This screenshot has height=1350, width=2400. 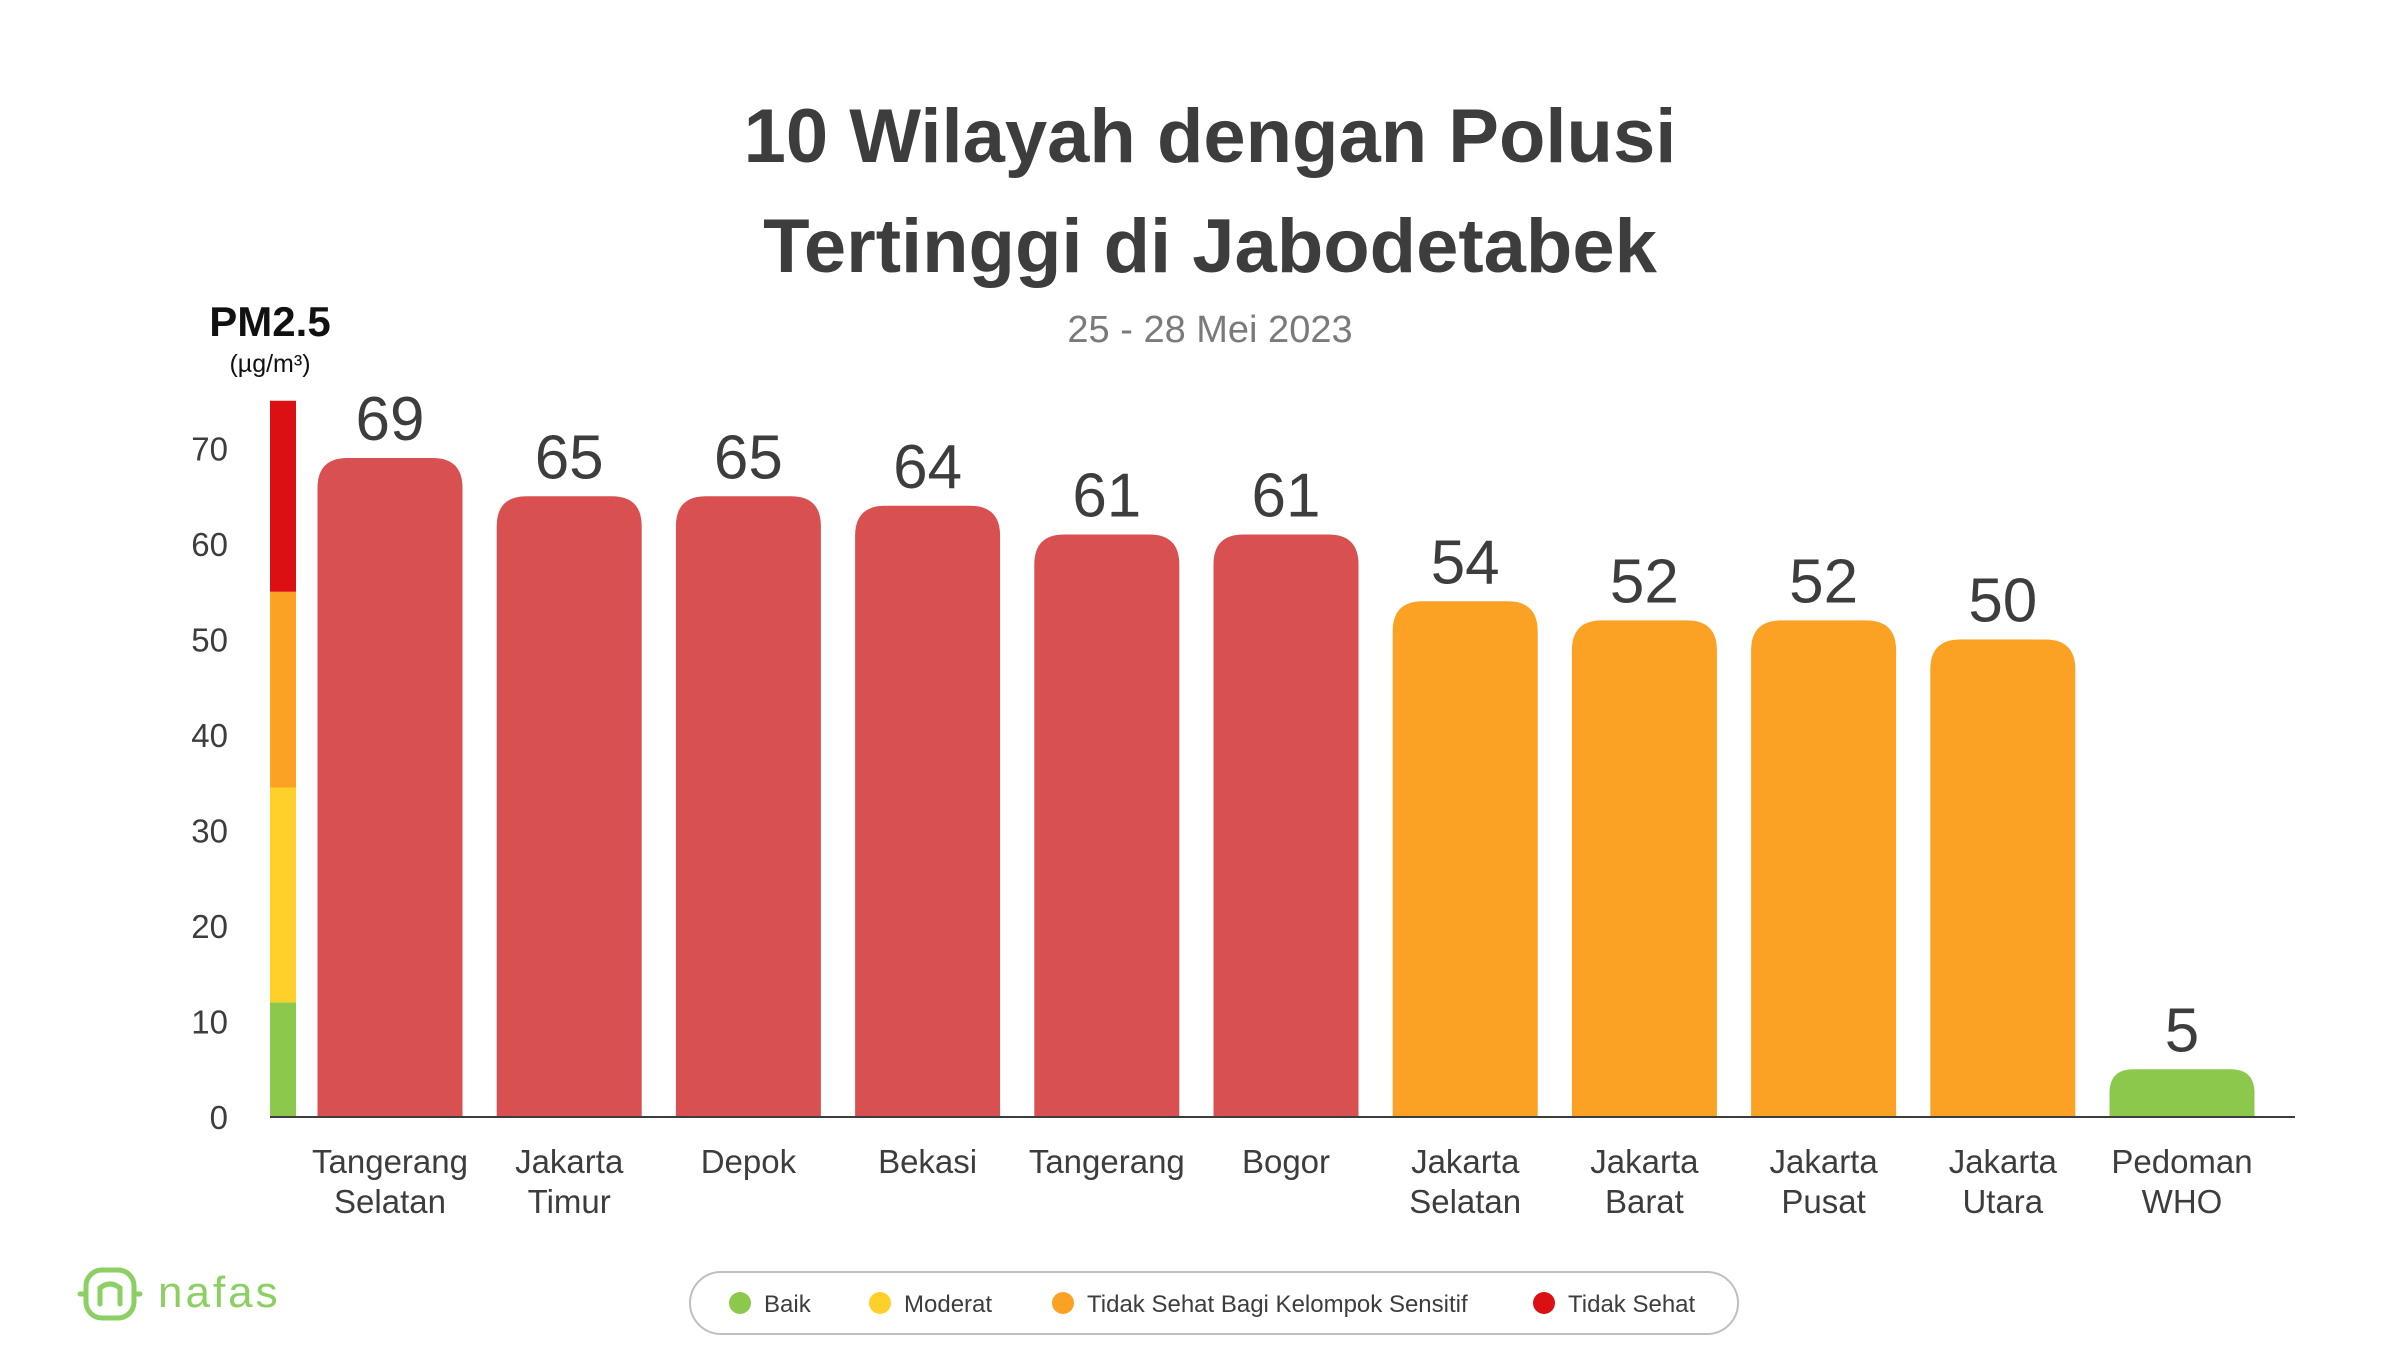 I want to click on y-tick-label: 40, so click(x=209, y=735).